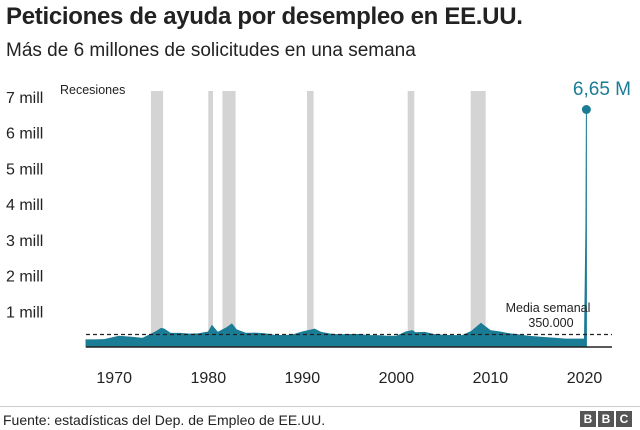 The image size is (640, 430). I want to click on recessions-label: Recesiones, so click(92, 90).